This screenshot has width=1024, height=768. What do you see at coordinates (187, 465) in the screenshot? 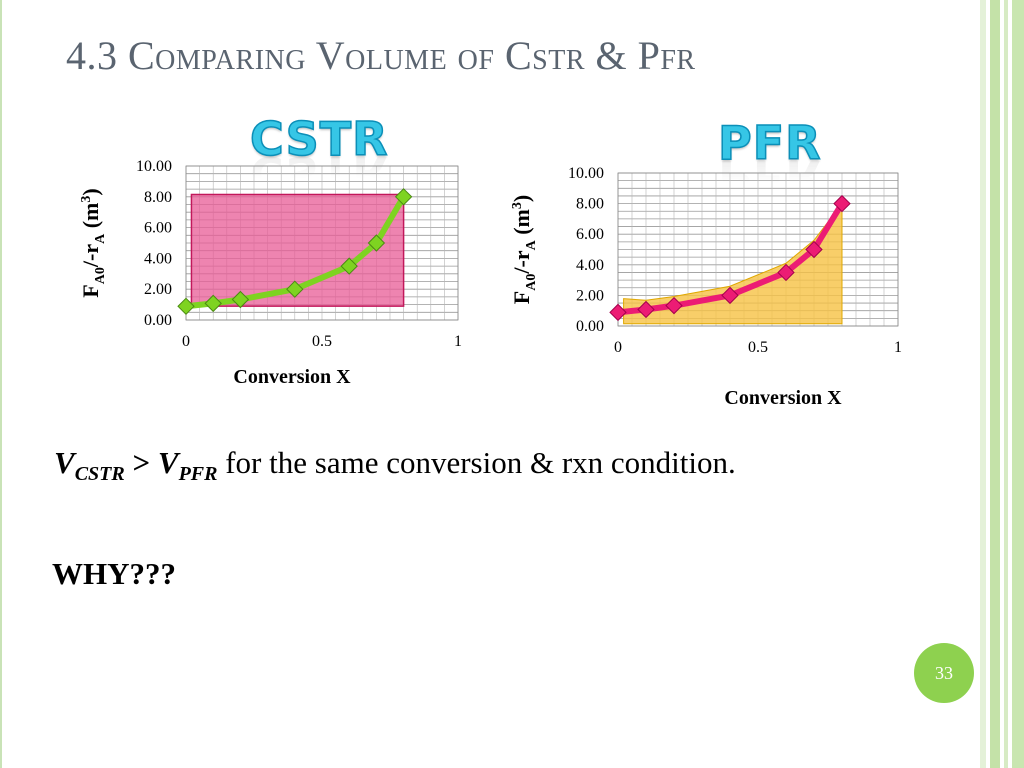
I see `v-pfr: VPFR` at bounding box center [187, 465].